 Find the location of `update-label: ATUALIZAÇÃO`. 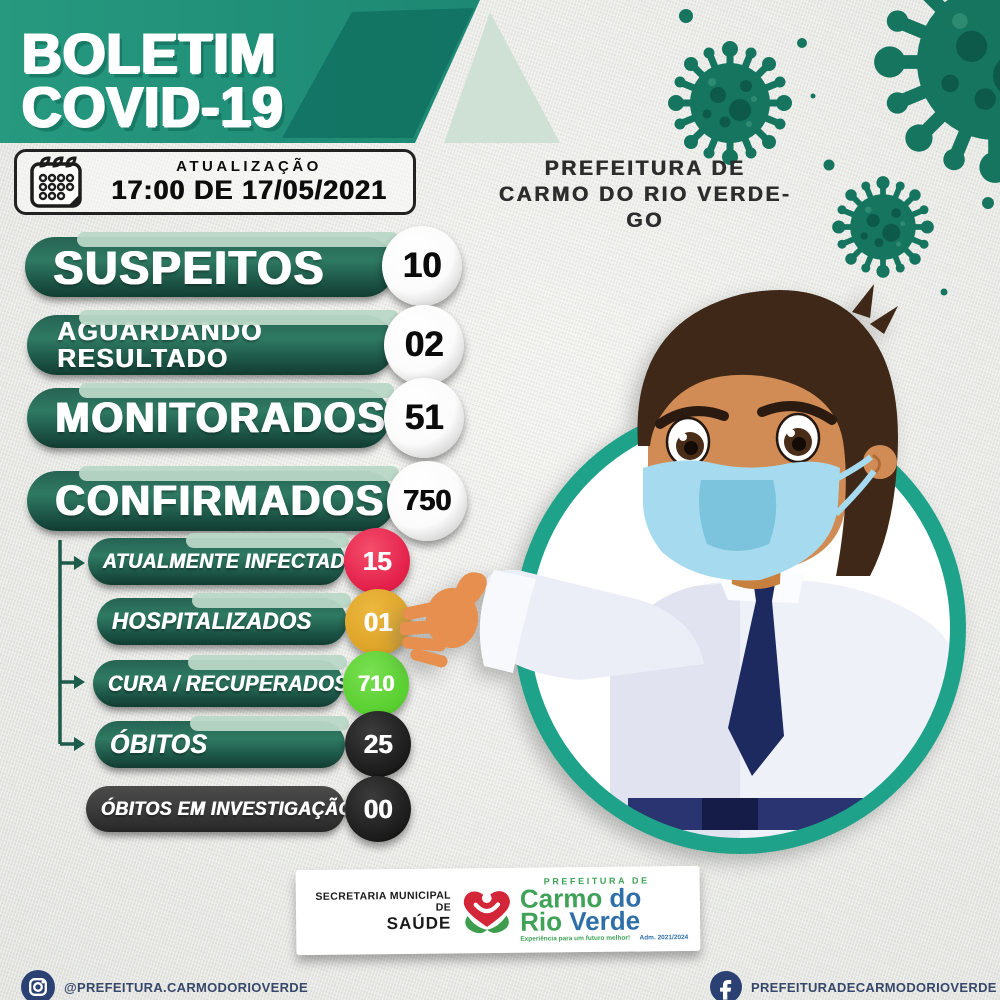

update-label: ATUALIZAÇÃO is located at coordinates (249, 166).